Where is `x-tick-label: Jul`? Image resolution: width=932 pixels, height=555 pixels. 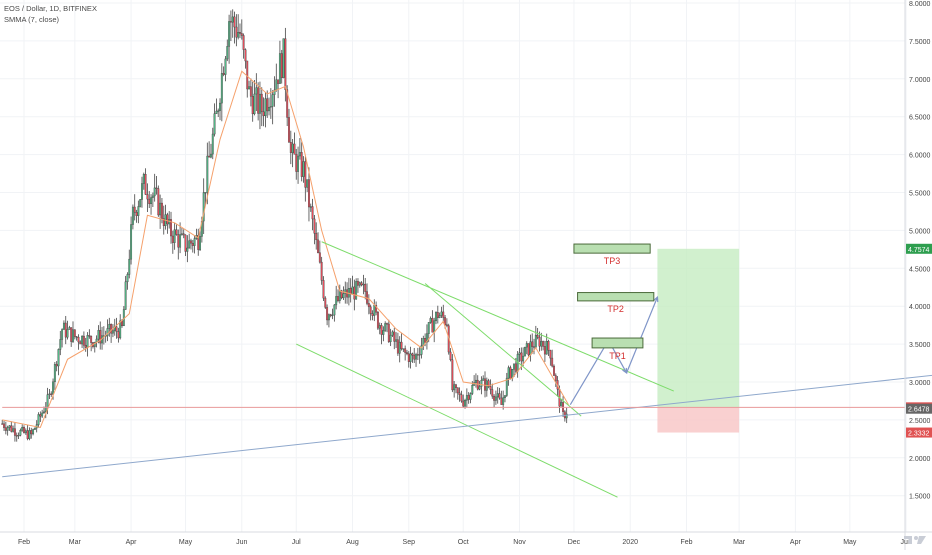 x-tick-label: Jul is located at coordinates (296, 542).